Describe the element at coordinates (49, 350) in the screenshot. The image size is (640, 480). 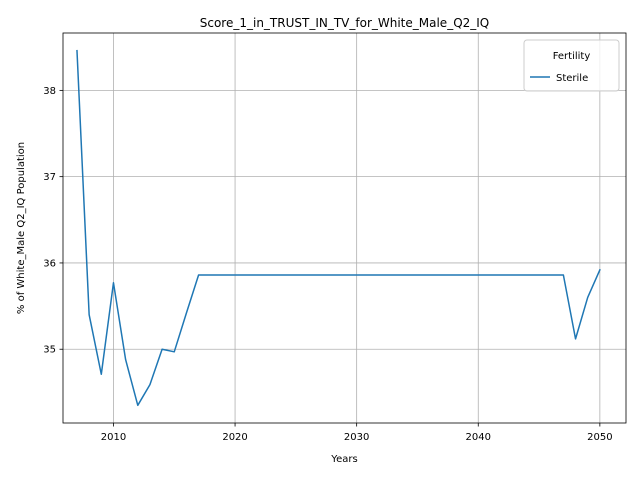
I see `y-tick-label: 35` at that location.